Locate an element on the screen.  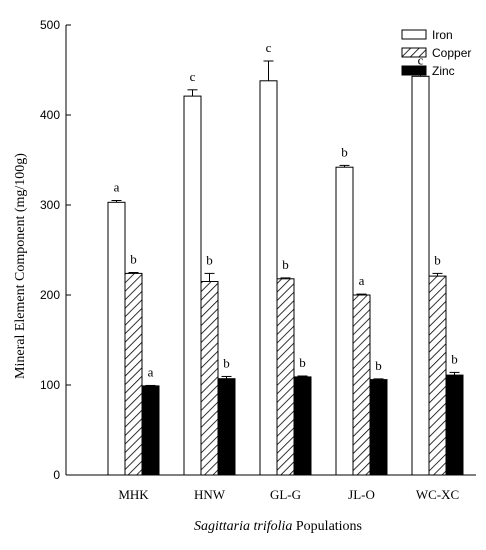
legend-label-zinc: Zinc is located at coordinates (443, 71).